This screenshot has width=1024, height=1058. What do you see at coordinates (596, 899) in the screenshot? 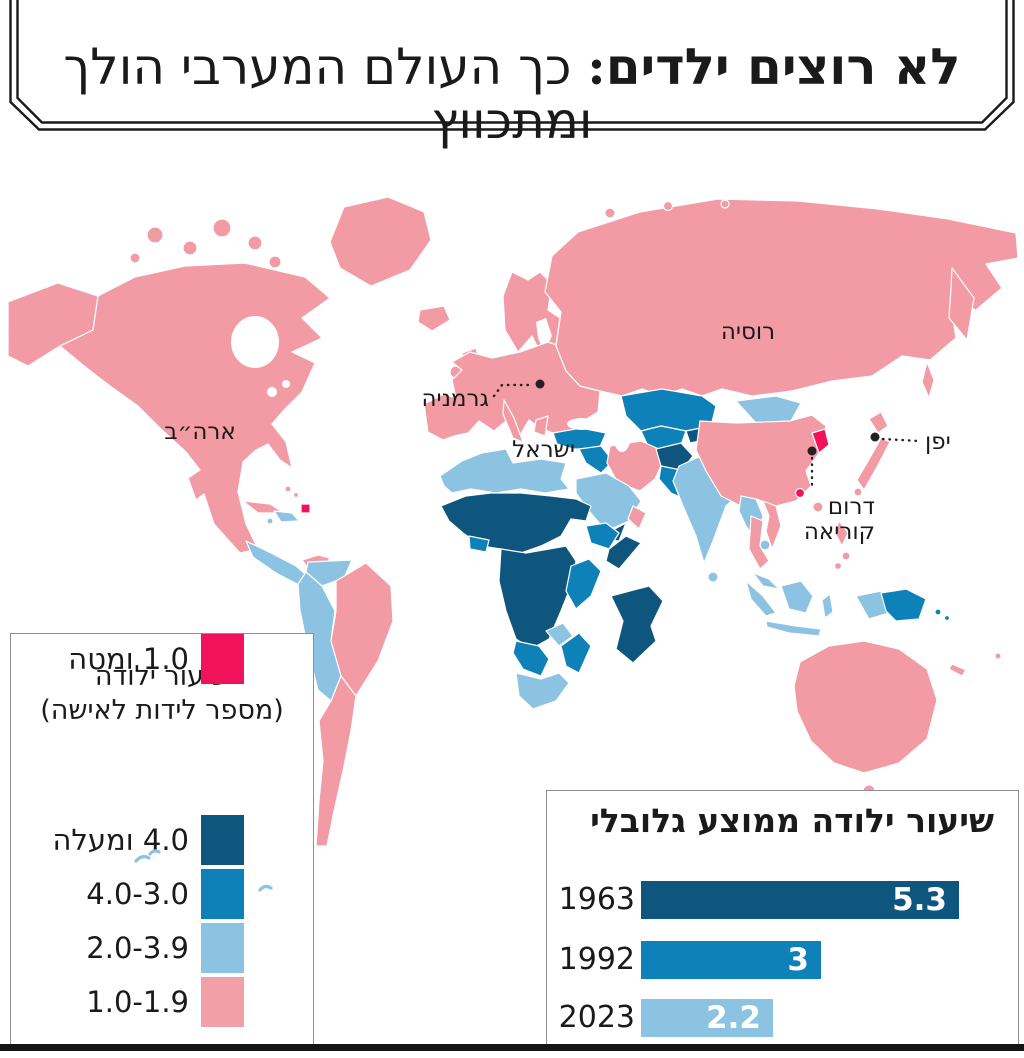
I see `bar-category-label: 1963` at bounding box center [596, 899].